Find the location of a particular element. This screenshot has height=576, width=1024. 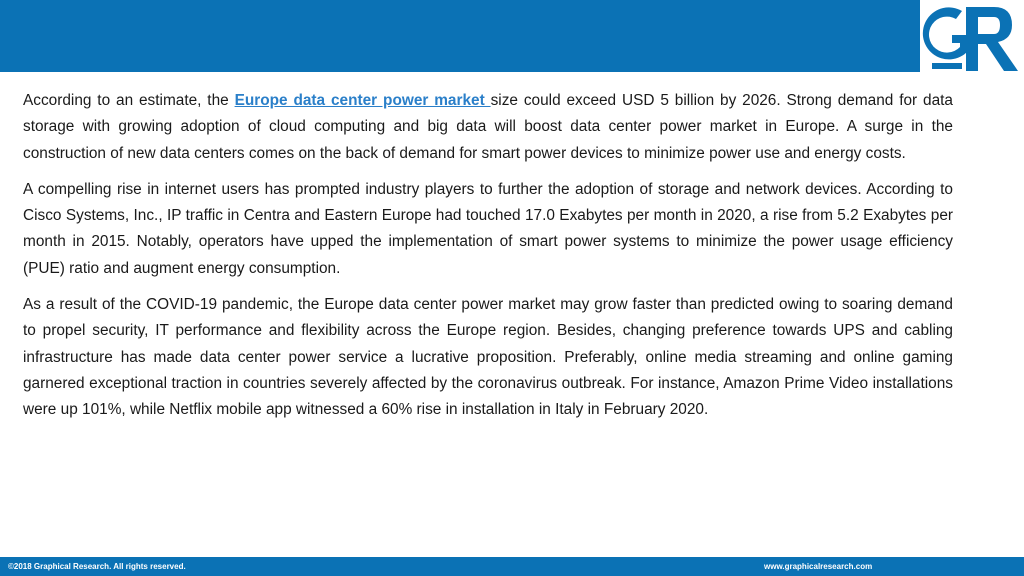

market-report-link: Europe data center power market is located at coordinates (362, 100).